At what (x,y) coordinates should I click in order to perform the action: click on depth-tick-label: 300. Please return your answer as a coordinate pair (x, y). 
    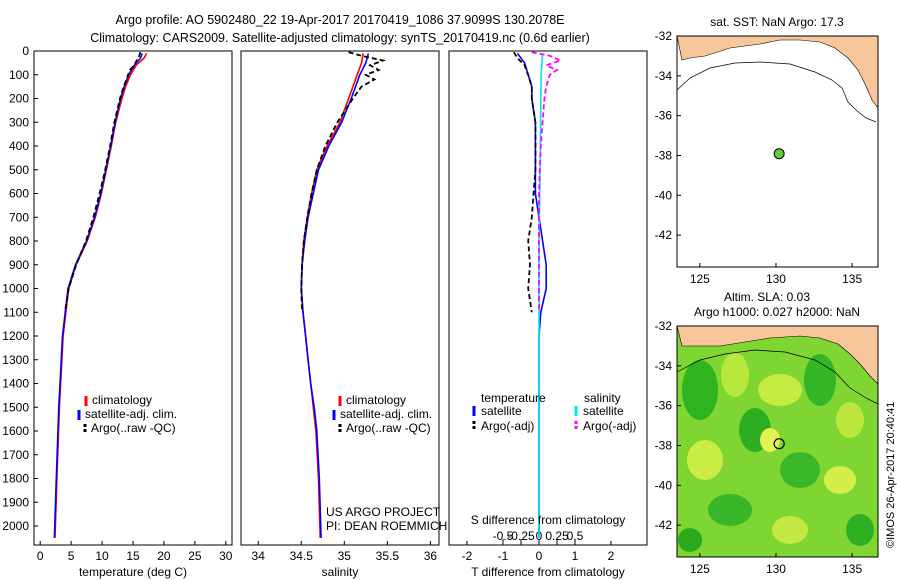
    Looking at the image, I should click on (19, 122).